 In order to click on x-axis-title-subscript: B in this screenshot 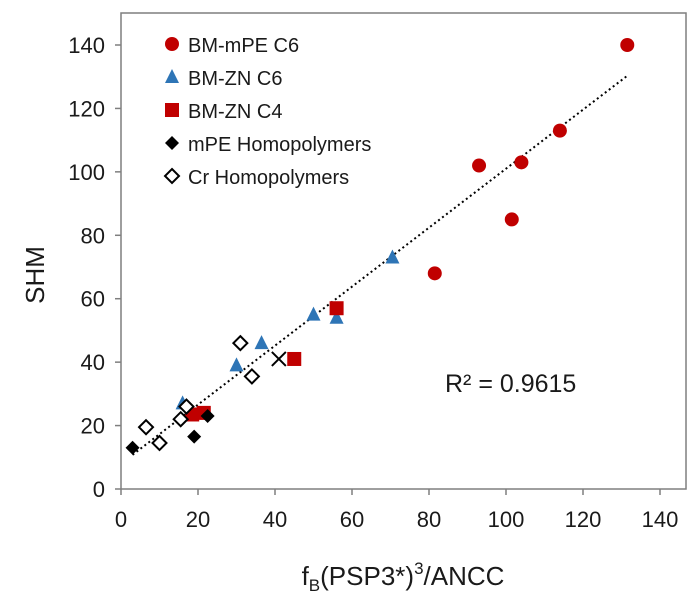, I will do `click(314, 585)`.